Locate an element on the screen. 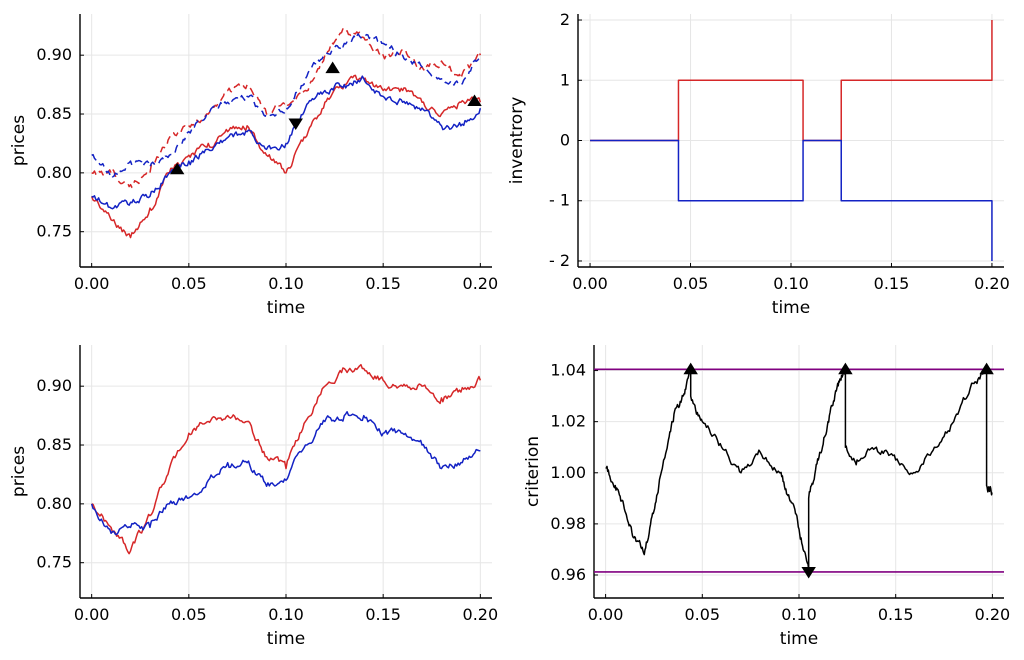 This screenshot has height=660, width=1024. y-tick-label: 0.98 is located at coordinates (568, 523).